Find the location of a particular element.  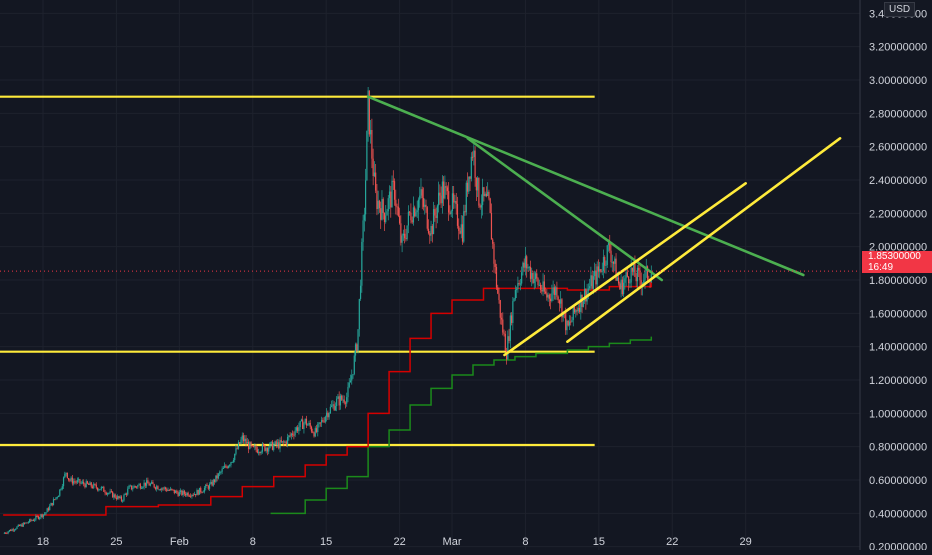

y-tick-label: 2.00000000 is located at coordinates (898, 248).